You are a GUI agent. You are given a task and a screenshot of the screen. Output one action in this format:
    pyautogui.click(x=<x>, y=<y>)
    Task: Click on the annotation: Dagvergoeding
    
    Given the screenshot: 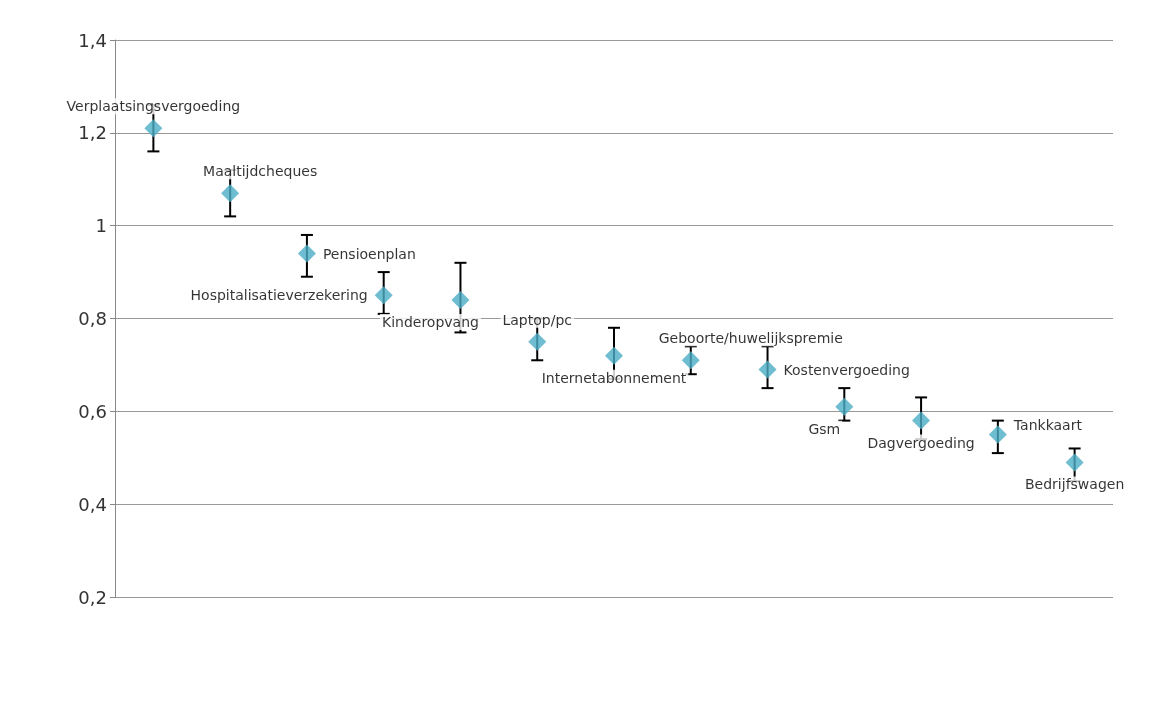 What is the action you would take?
    pyautogui.click(x=921, y=442)
    